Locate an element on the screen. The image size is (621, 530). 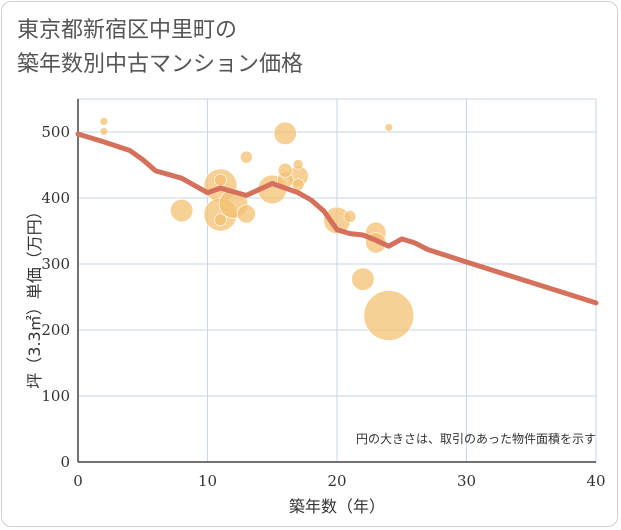
y-axis-label: 坪（3.3㎡）単価（万円） is located at coordinates (34, 295).